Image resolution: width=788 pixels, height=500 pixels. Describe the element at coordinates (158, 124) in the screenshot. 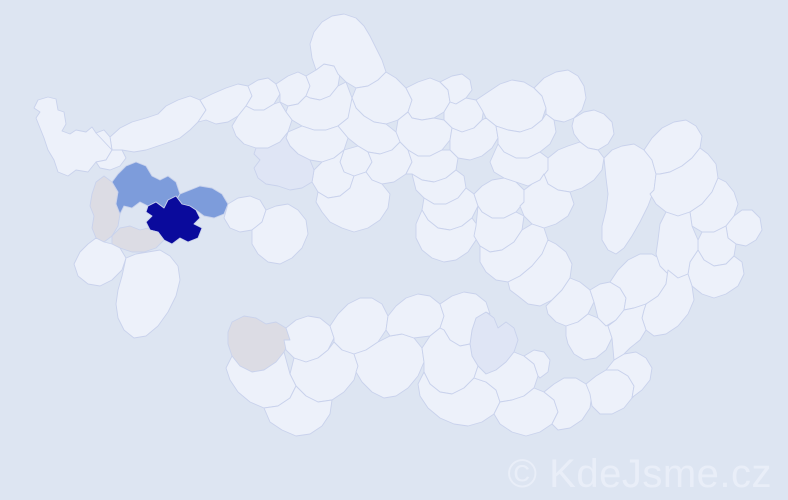

I see `district-karlovy-vary` at that location.